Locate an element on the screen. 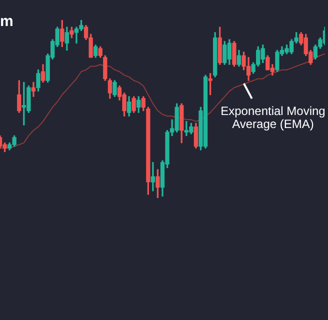 This screenshot has height=320, width=328. annotation: Exponential Moving Average (EMA) is located at coordinates (273, 117).